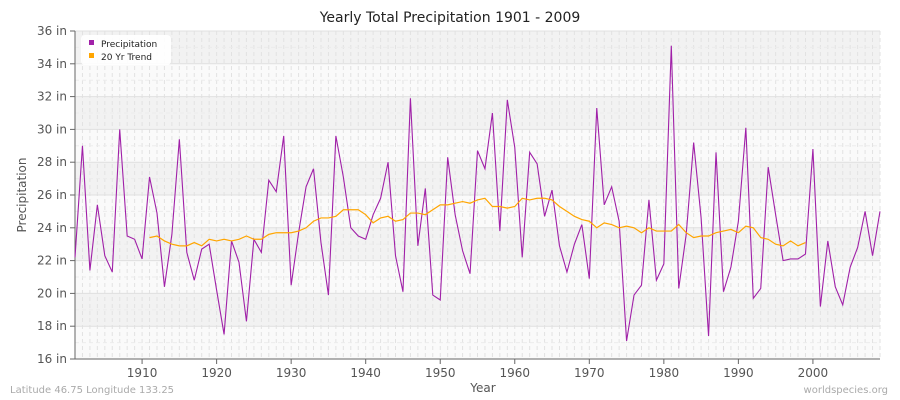 This screenshot has height=400, width=900. What do you see at coordinates (589, 373) in the screenshot?
I see `x-tick-label: 1970` at bounding box center [589, 373].